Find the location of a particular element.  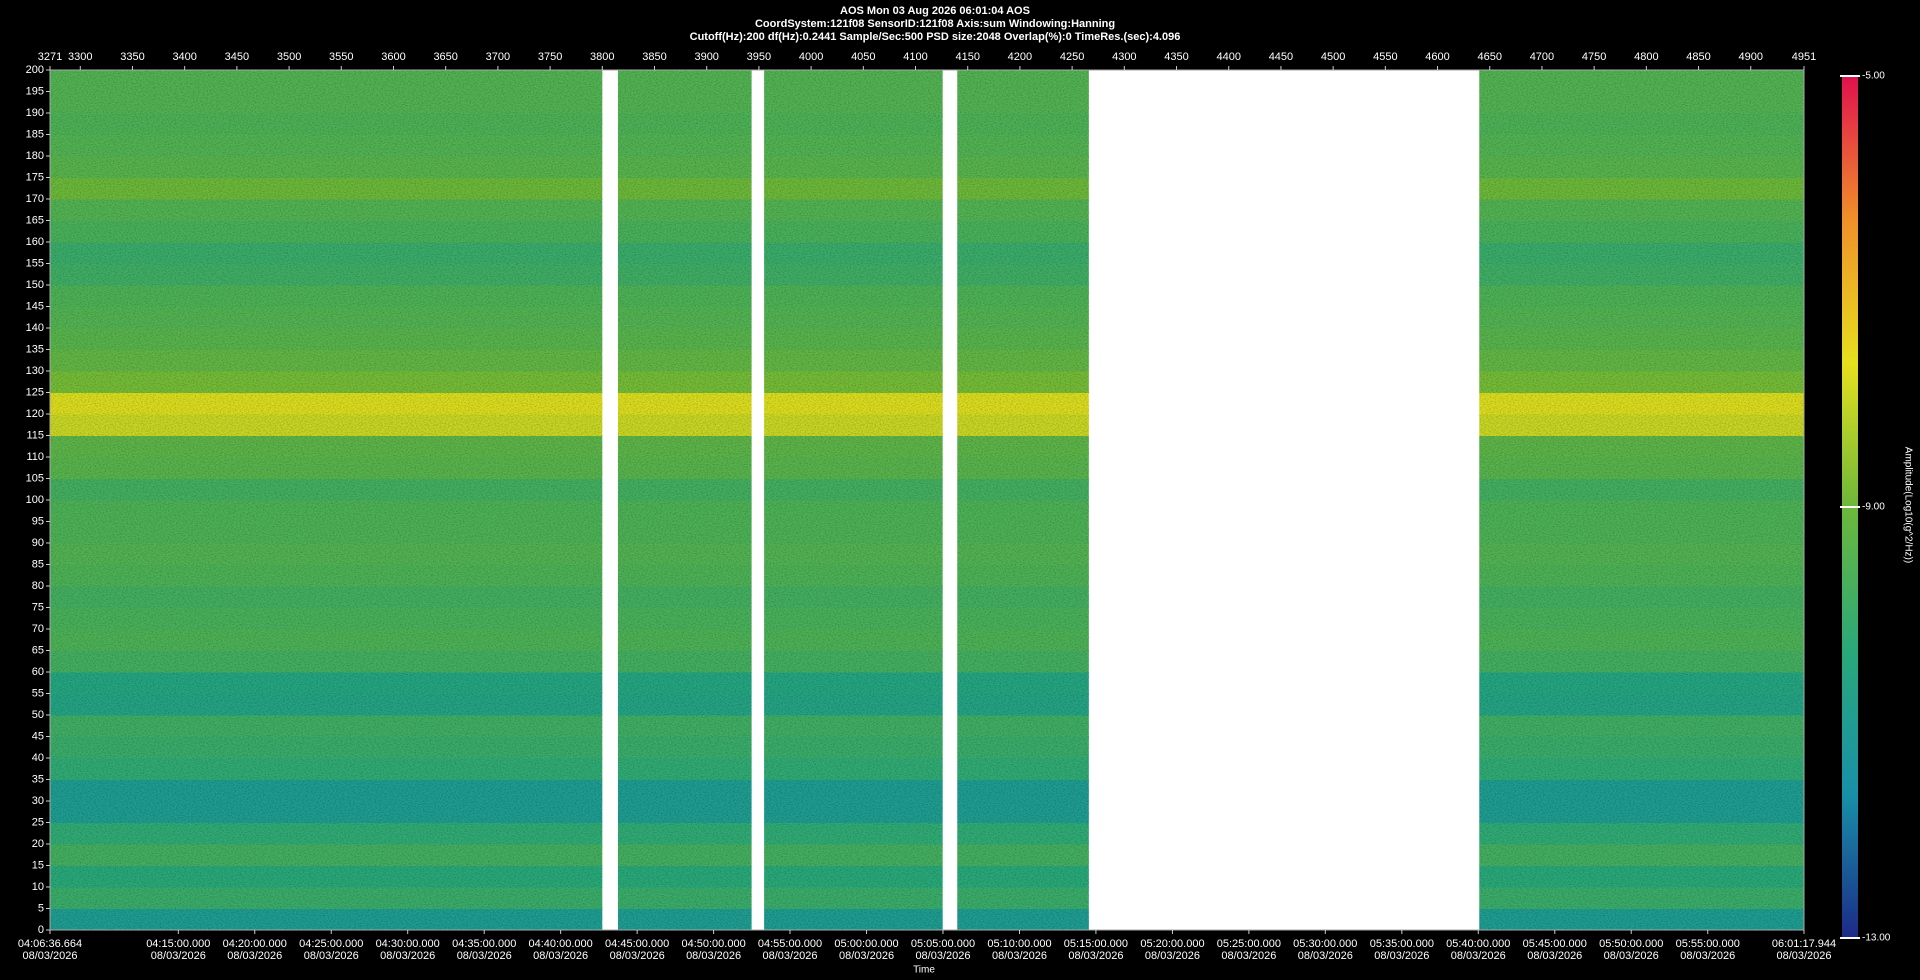

time-tick-label: 04:55:00.000 is located at coordinates (790, 944).